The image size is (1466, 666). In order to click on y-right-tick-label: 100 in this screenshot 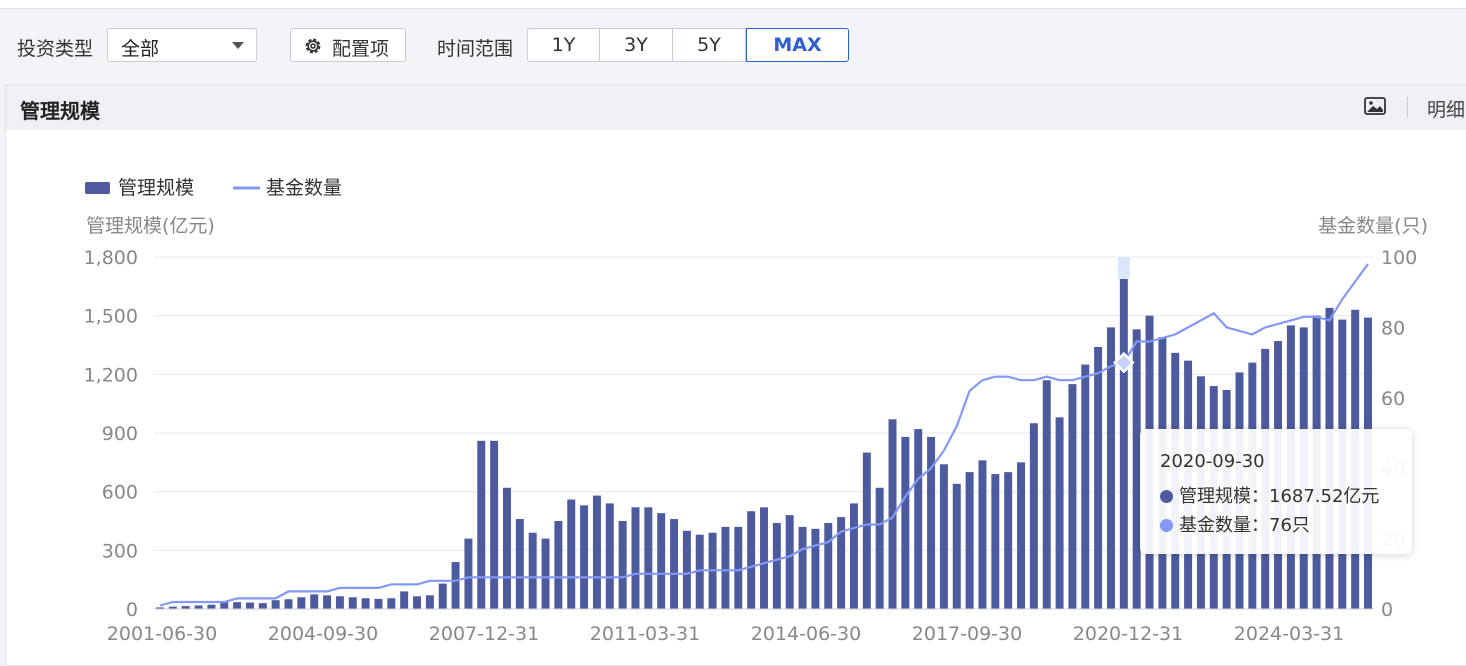, I will do `click(1399, 258)`.